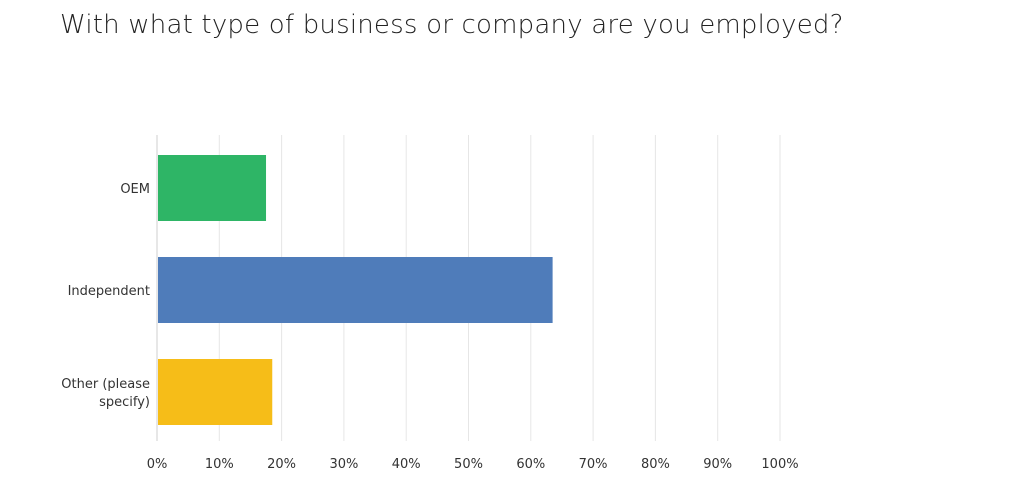 The image size is (1024, 495). Describe the element at coordinates (105, 384) in the screenshot. I see `category-label-line: Other (please` at that location.